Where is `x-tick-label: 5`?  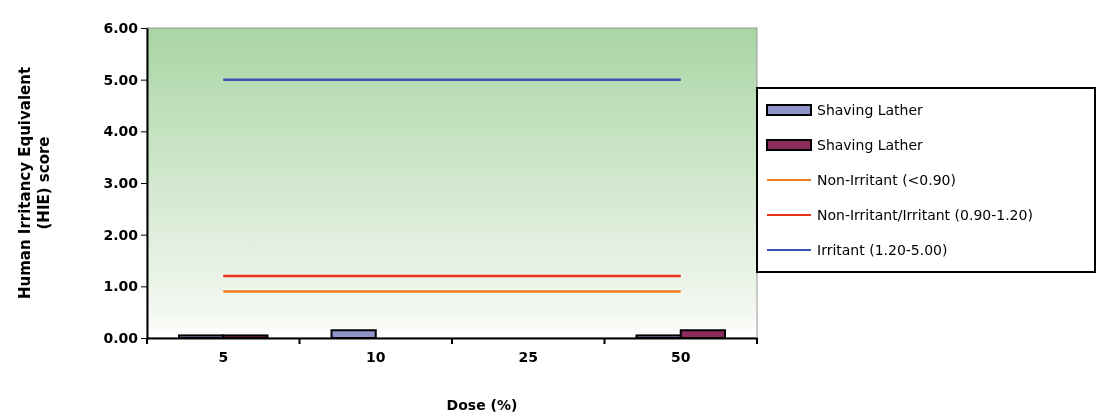 x-tick-label: 5 is located at coordinates (223, 356).